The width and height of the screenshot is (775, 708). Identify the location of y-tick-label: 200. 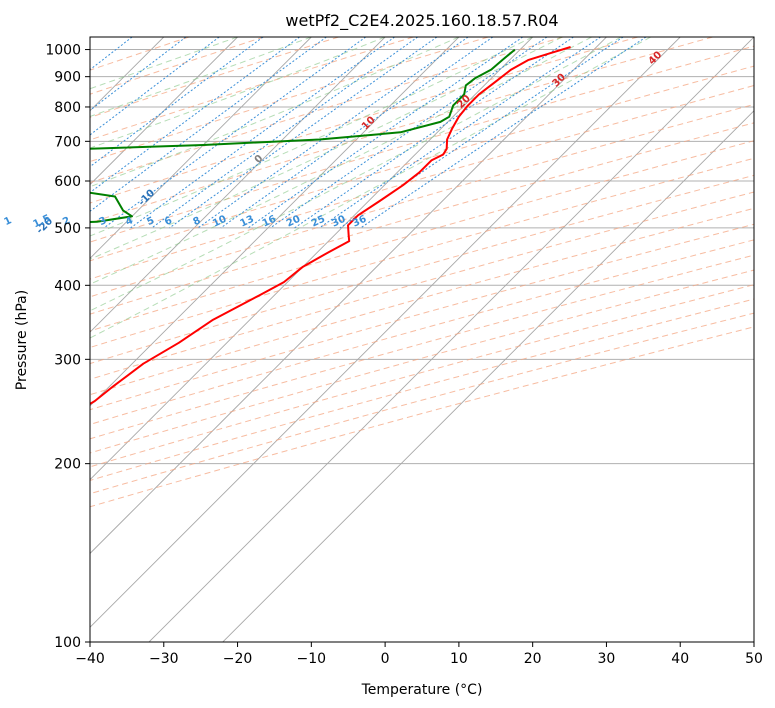
(67, 465).